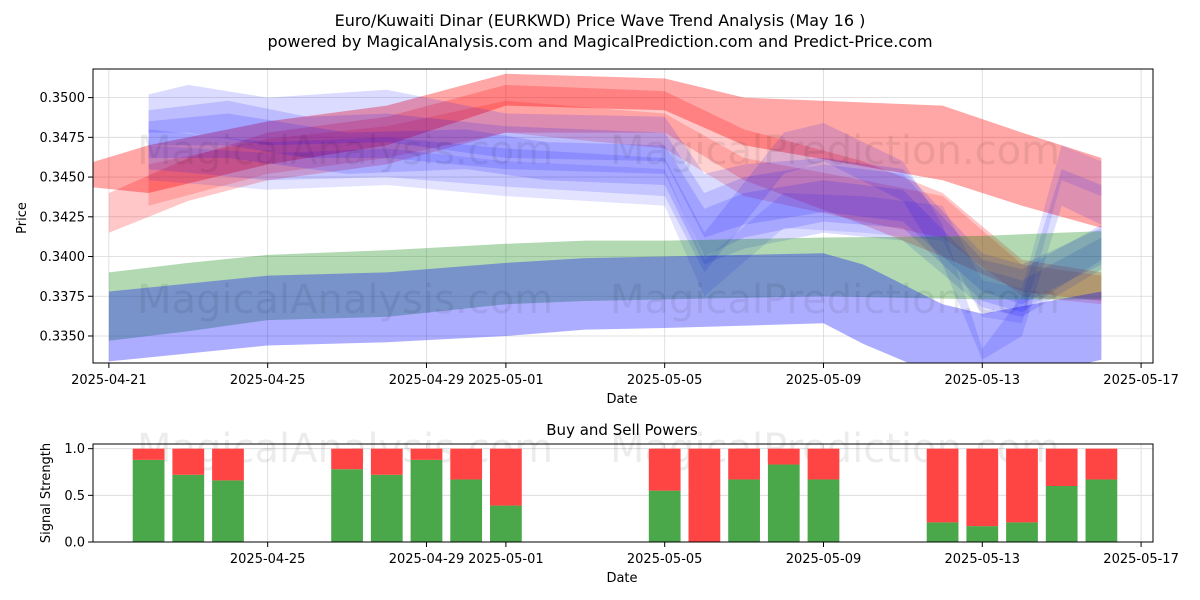 The width and height of the screenshot is (1200, 600). Describe the element at coordinates (63, 336) in the screenshot. I see `top-y-tick-label: 0.3350` at that location.